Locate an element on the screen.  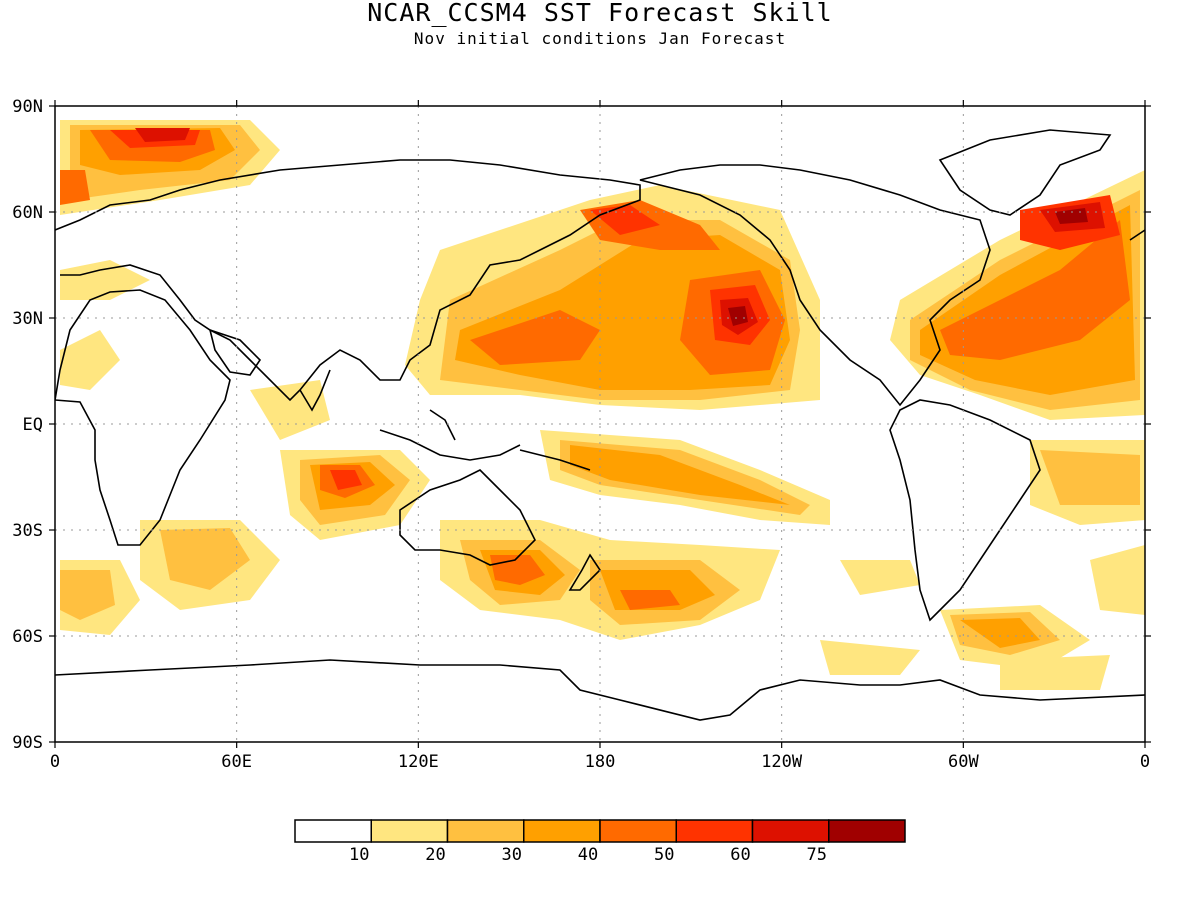
chart-title: NCAR_CCSM4 SST Forecast Skill is located at coordinates (600, 13).